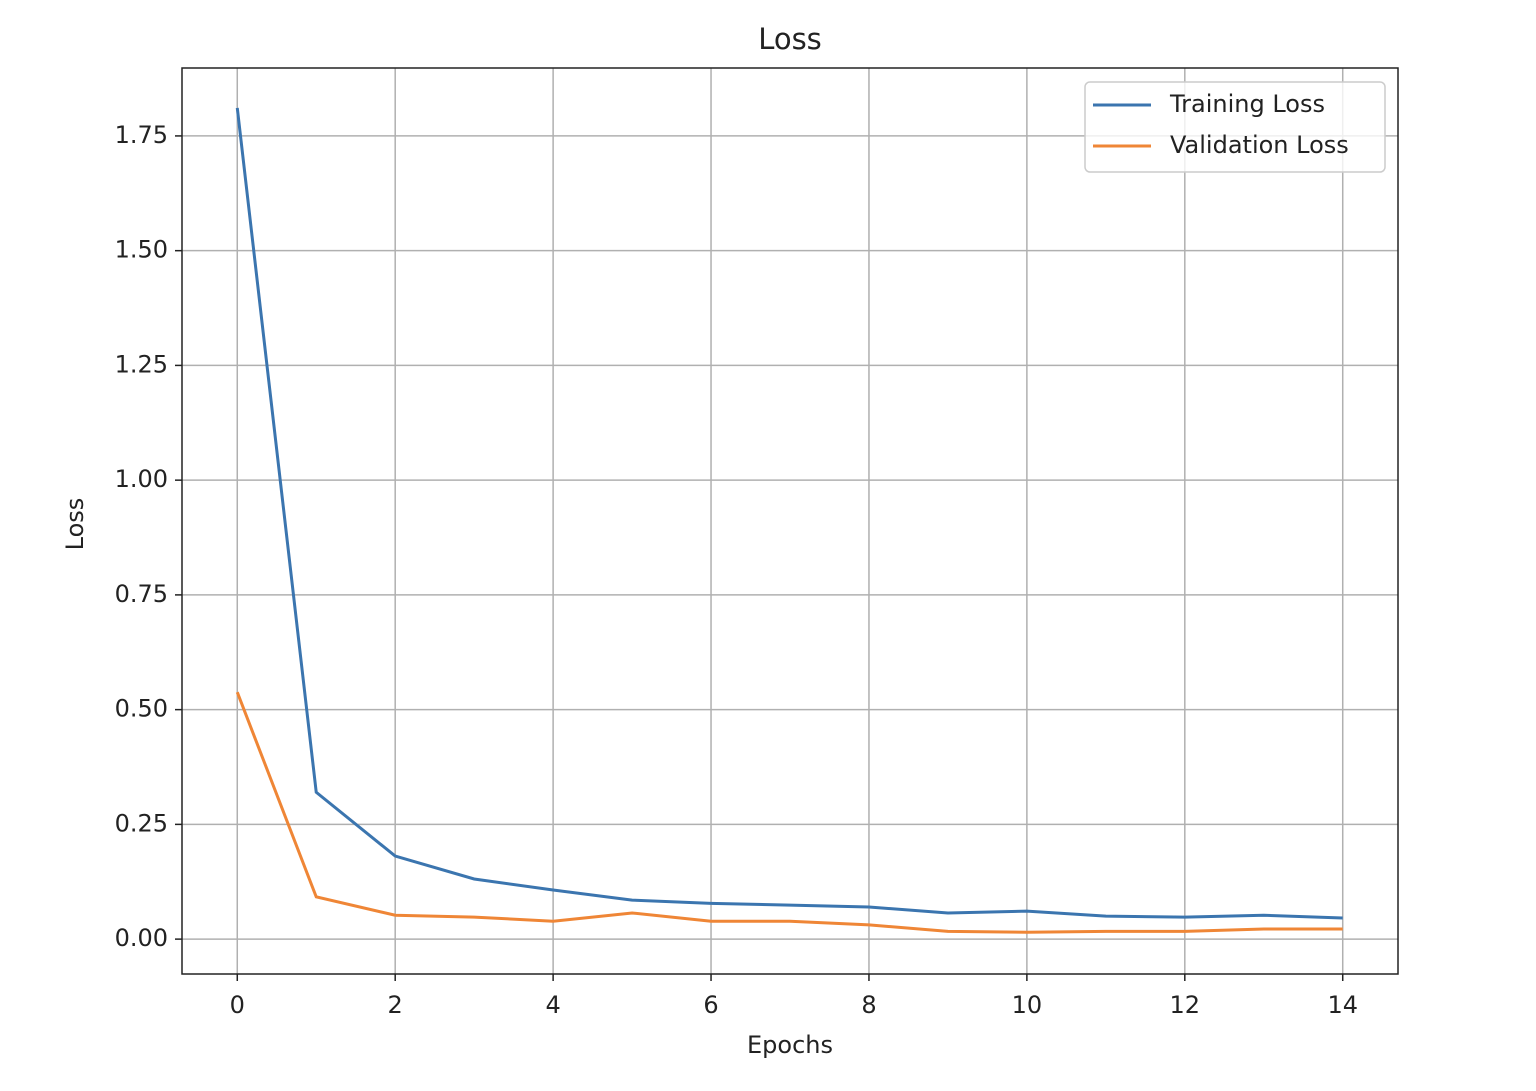  Describe the element at coordinates (141, 938) in the screenshot. I see `y-tick-label: 0.00` at that location.